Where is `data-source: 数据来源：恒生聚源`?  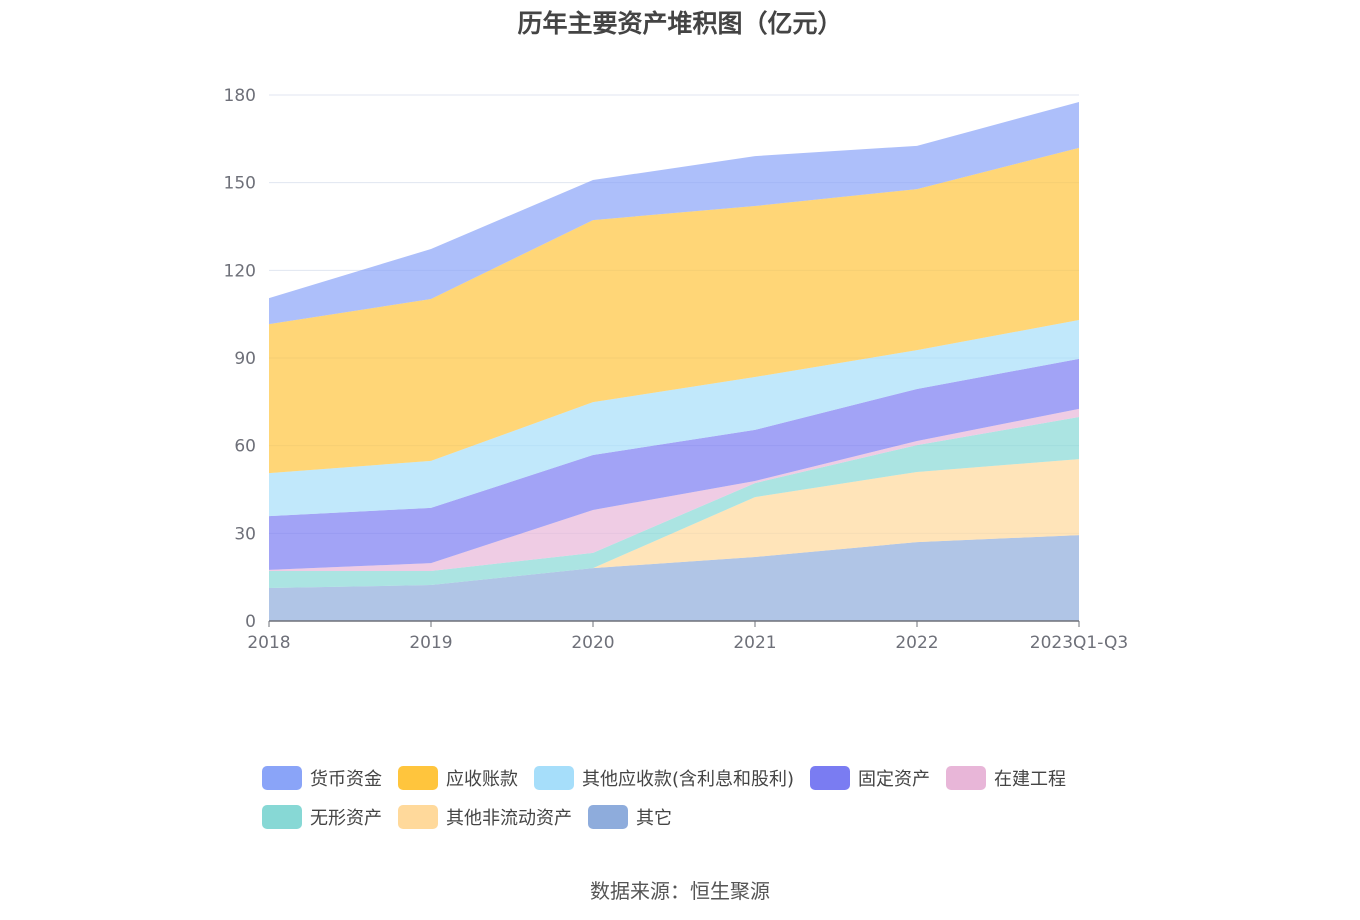 data-source: 数据来源：恒生聚源 is located at coordinates (680, 891).